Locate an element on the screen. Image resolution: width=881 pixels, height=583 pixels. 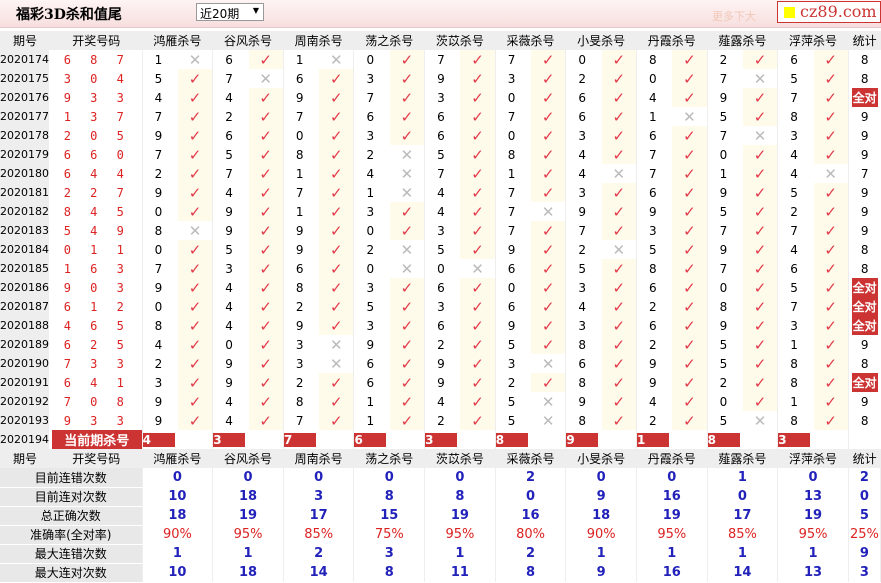
winning-number: 4 6 5 is located at coordinates (96, 325).